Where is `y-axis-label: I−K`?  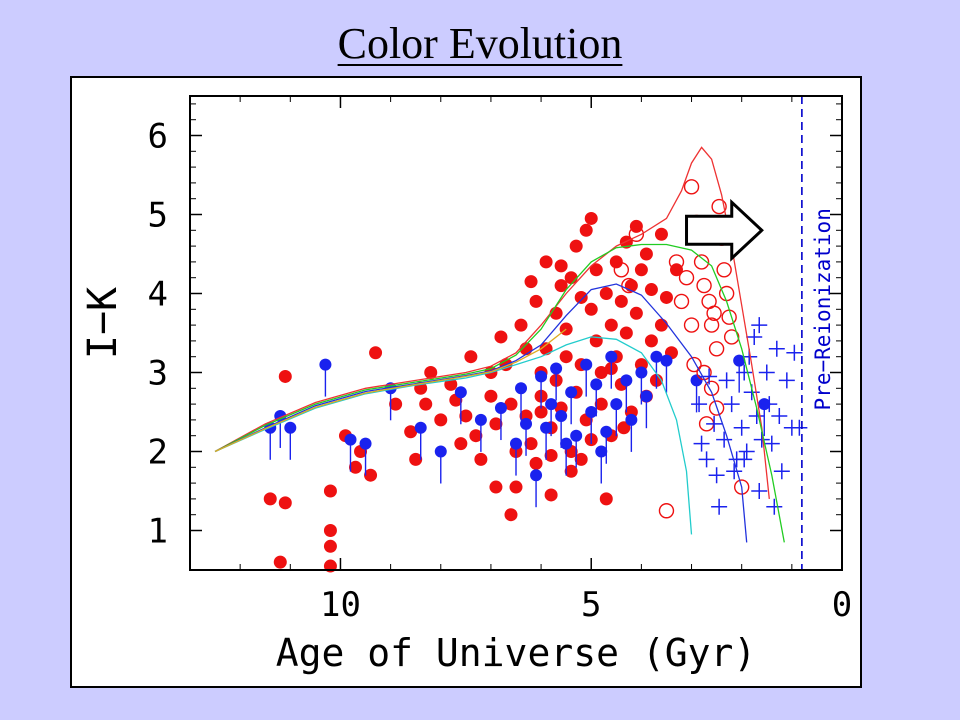
y-axis-label: I−K is located at coordinates (103, 323).